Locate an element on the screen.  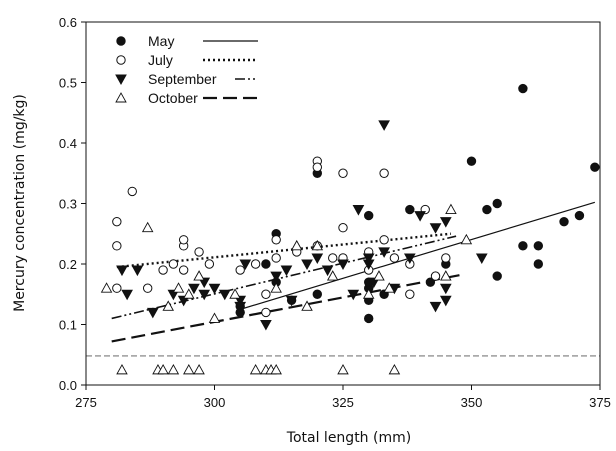
fit-line-july is located at coordinates (284, 250).